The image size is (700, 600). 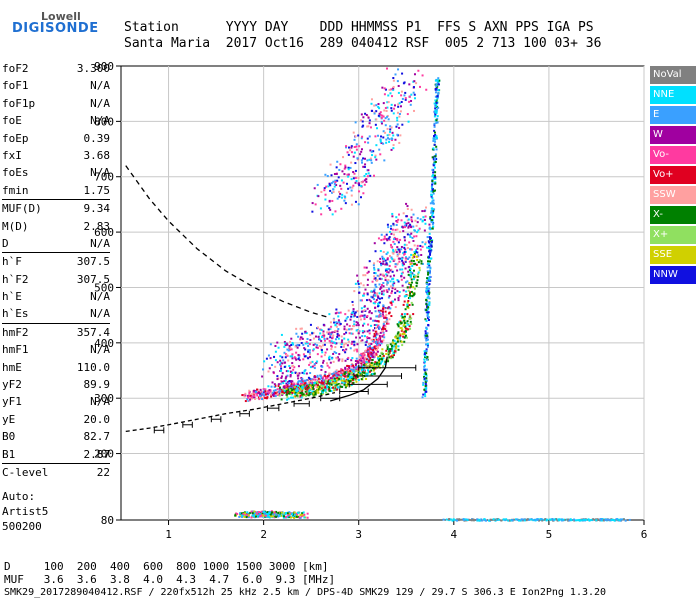 I want to click on legend: NoVal NNE E W Vo- Vo+ SSW X- X+ SSE NNW, so click(x=673, y=176).